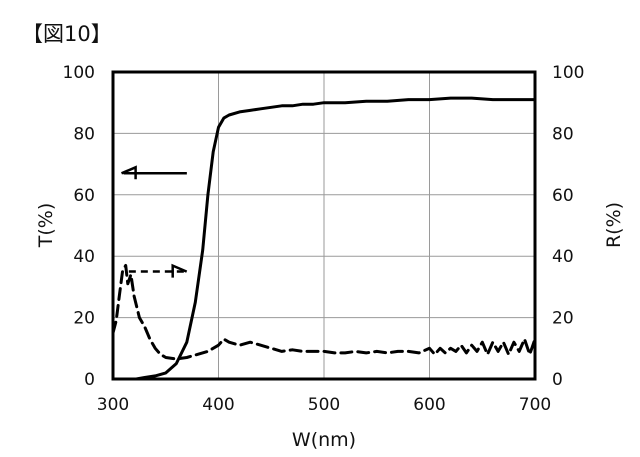  I want to click on x-tick-label: 300, so click(113, 405).